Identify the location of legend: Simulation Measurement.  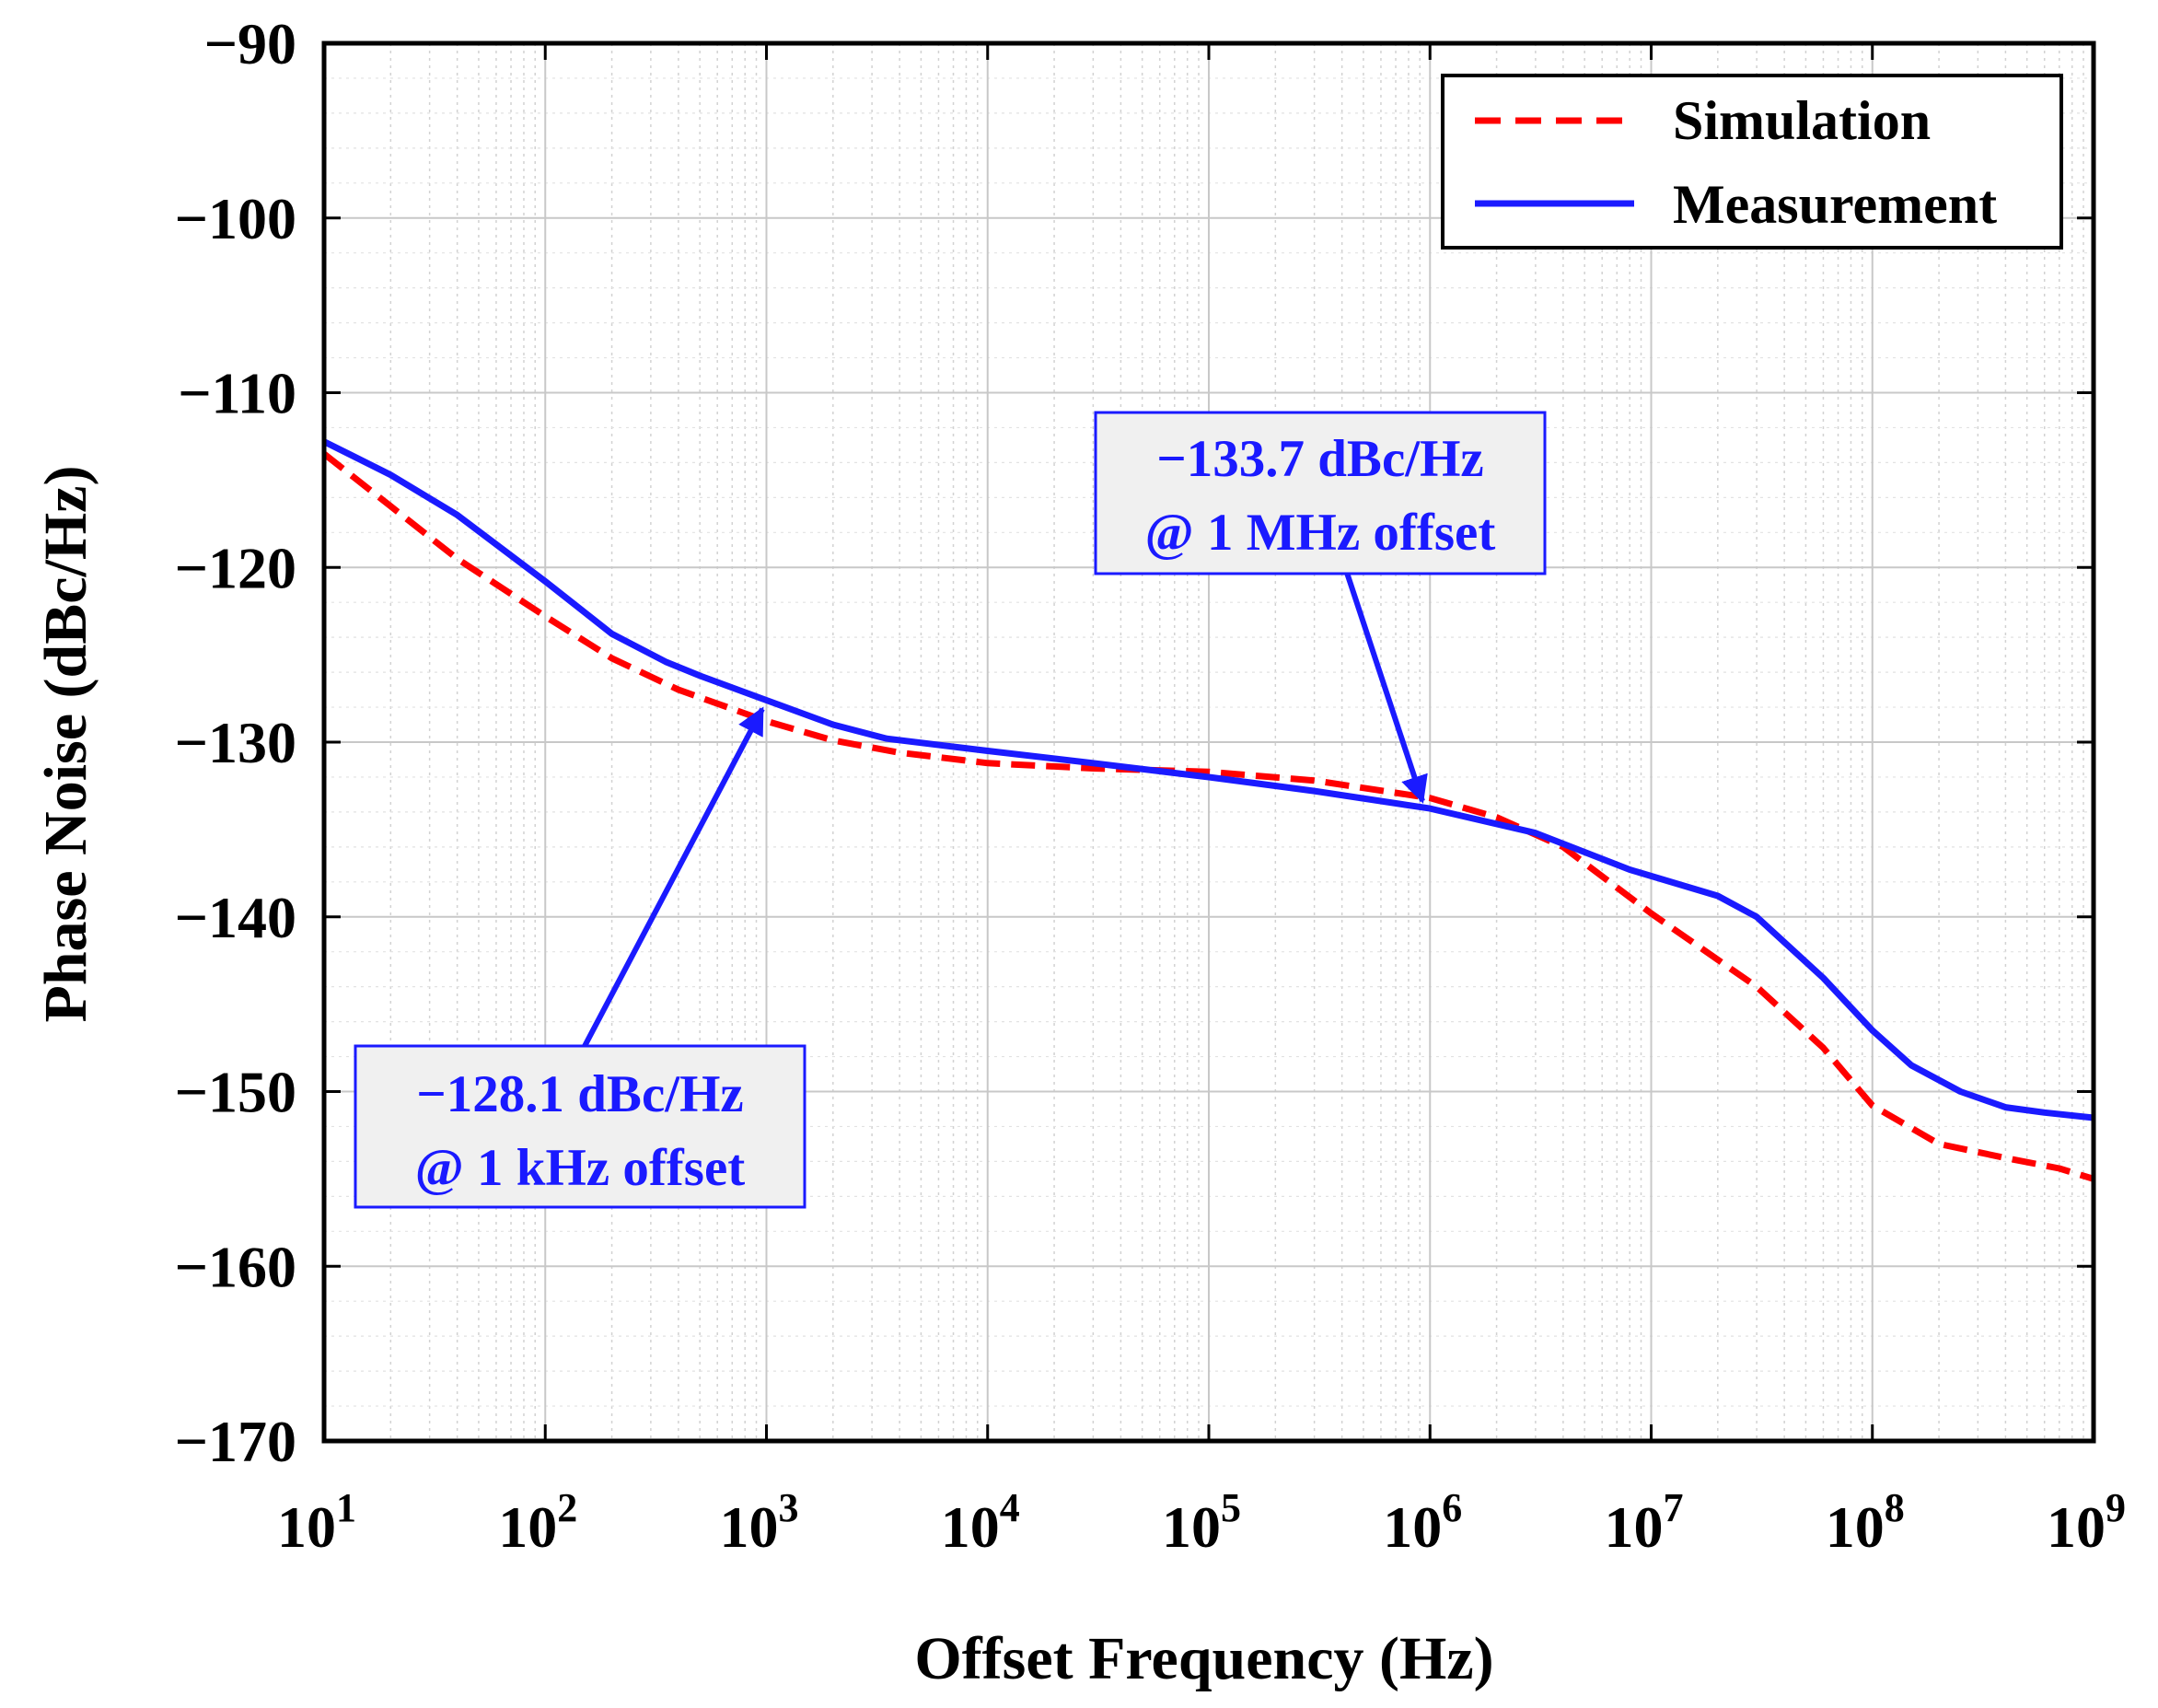
(1752, 162).